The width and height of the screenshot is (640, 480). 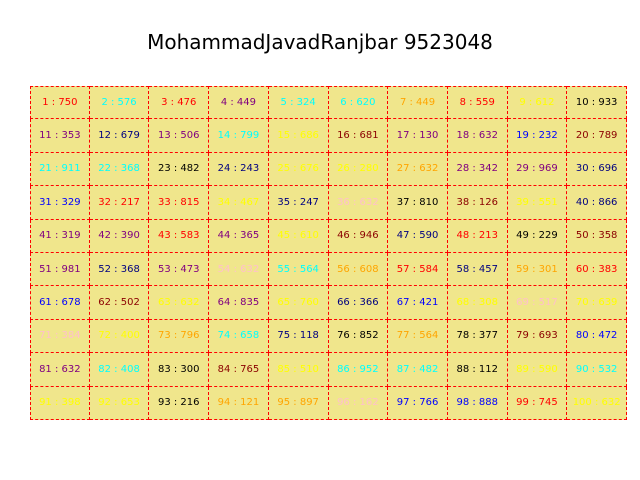 What do you see at coordinates (298, 236) in the screenshot?
I see `table-cell: 45 : 610` at bounding box center [298, 236].